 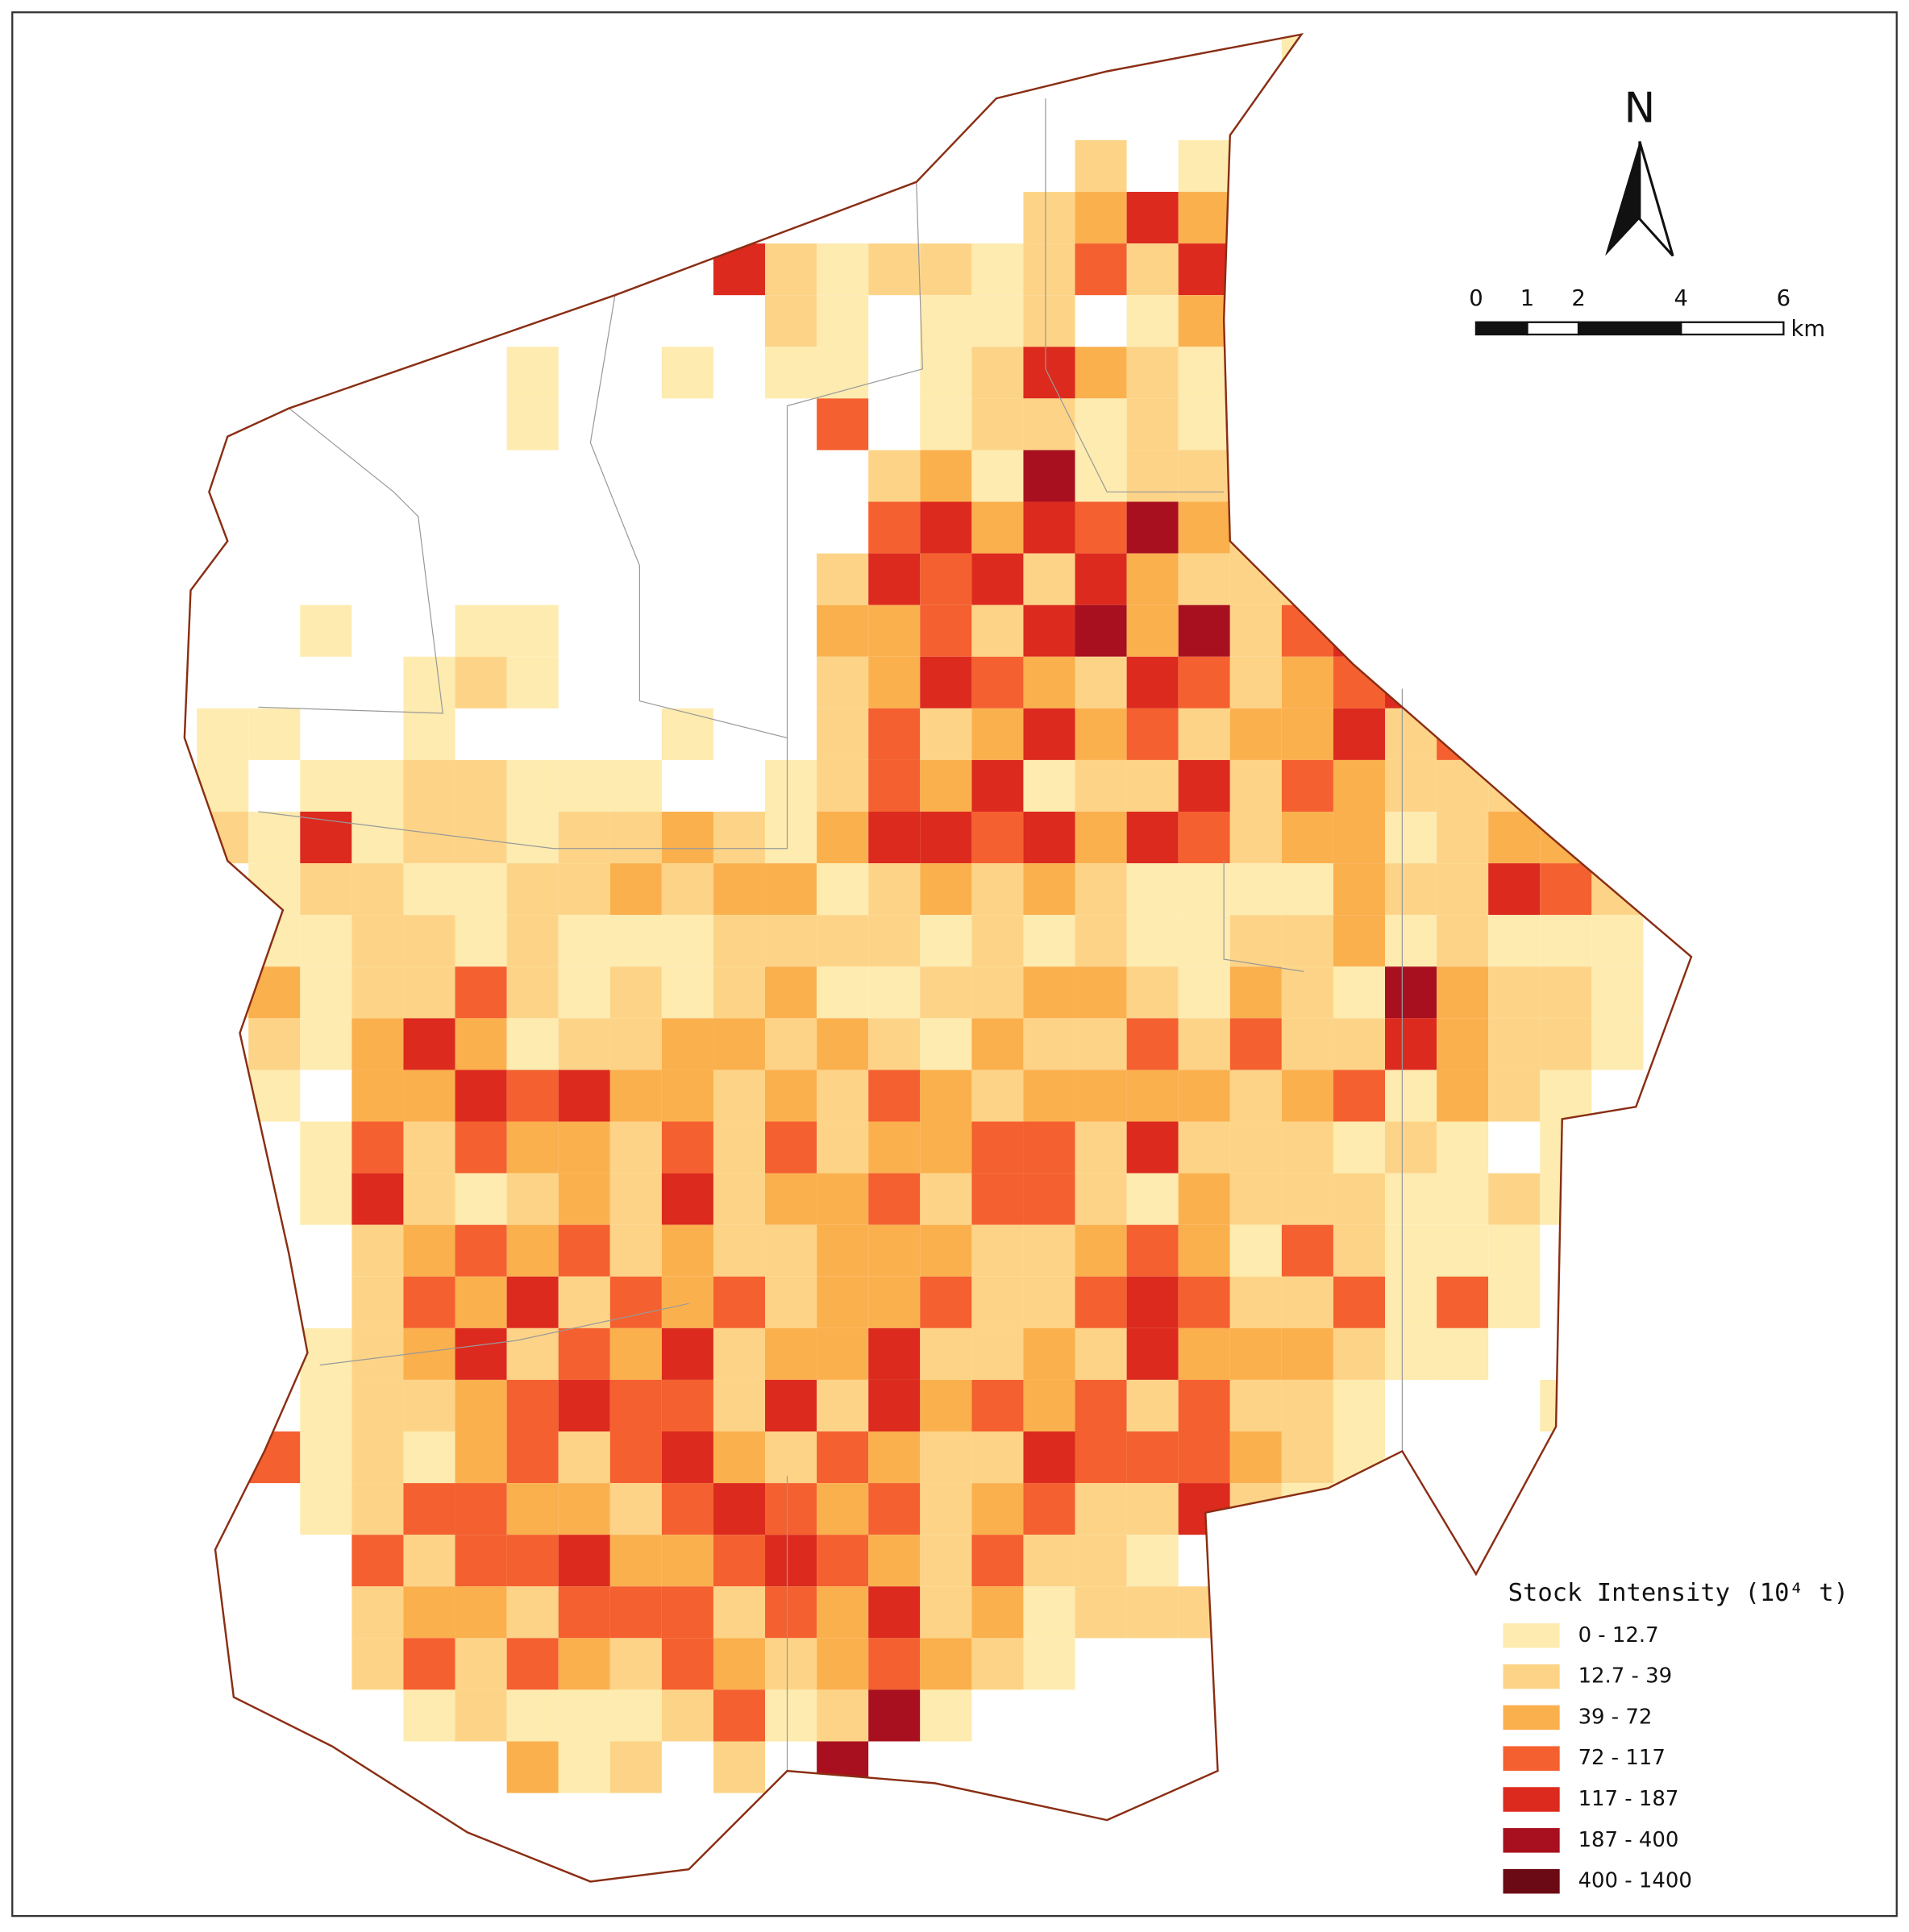 What do you see at coordinates (1578, 298) in the screenshot?
I see `scale-tick-label: 2` at bounding box center [1578, 298].